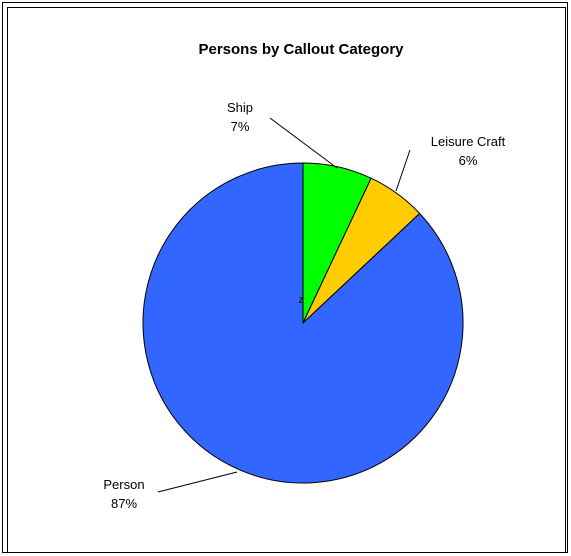  Describe the element at coordinates (301, 300) in the screenshot. I see `center-marker: z` at that location.